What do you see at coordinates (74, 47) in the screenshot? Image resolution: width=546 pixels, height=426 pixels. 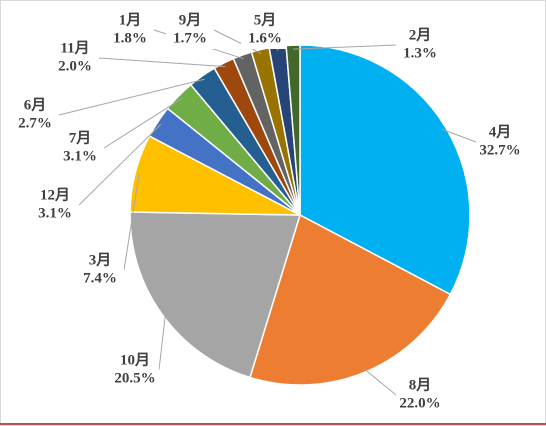 I see `category-label: 11月` at bounding box center [74, 47].